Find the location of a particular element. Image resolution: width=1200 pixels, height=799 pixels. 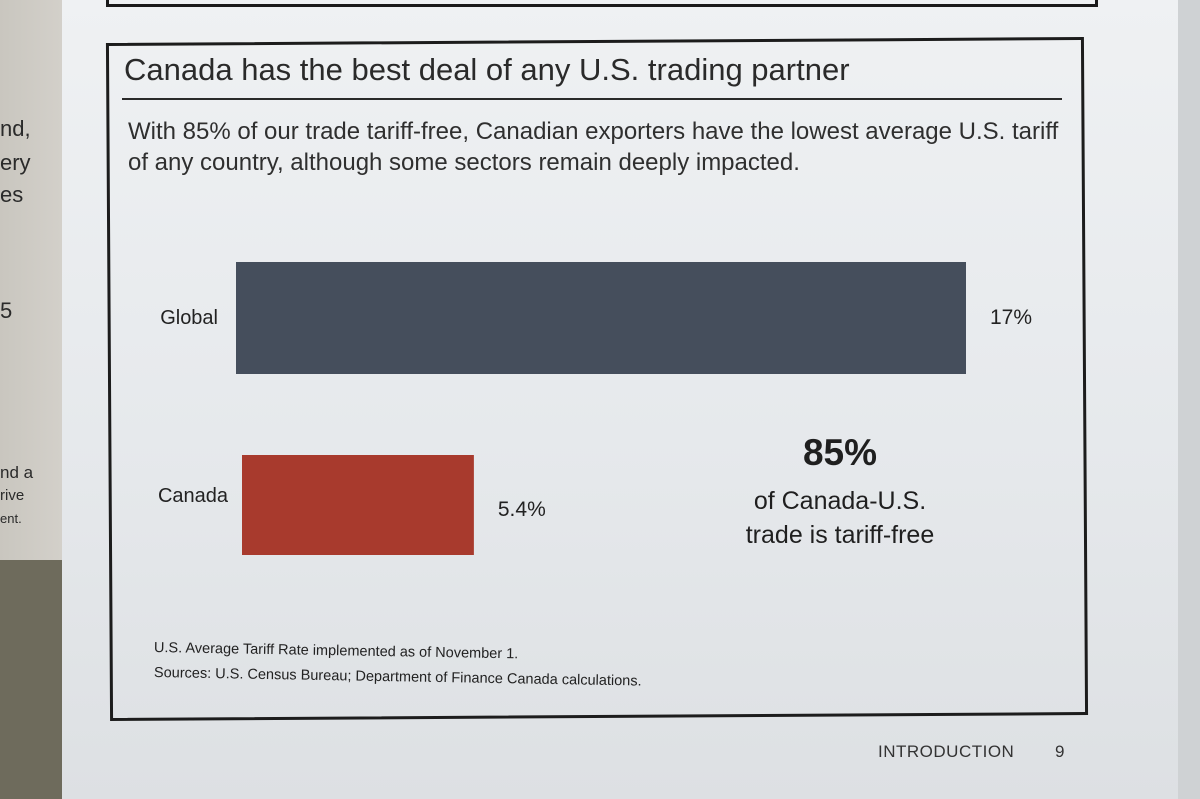

left-page-fragment: 5 is located at coordinates (6, 310).